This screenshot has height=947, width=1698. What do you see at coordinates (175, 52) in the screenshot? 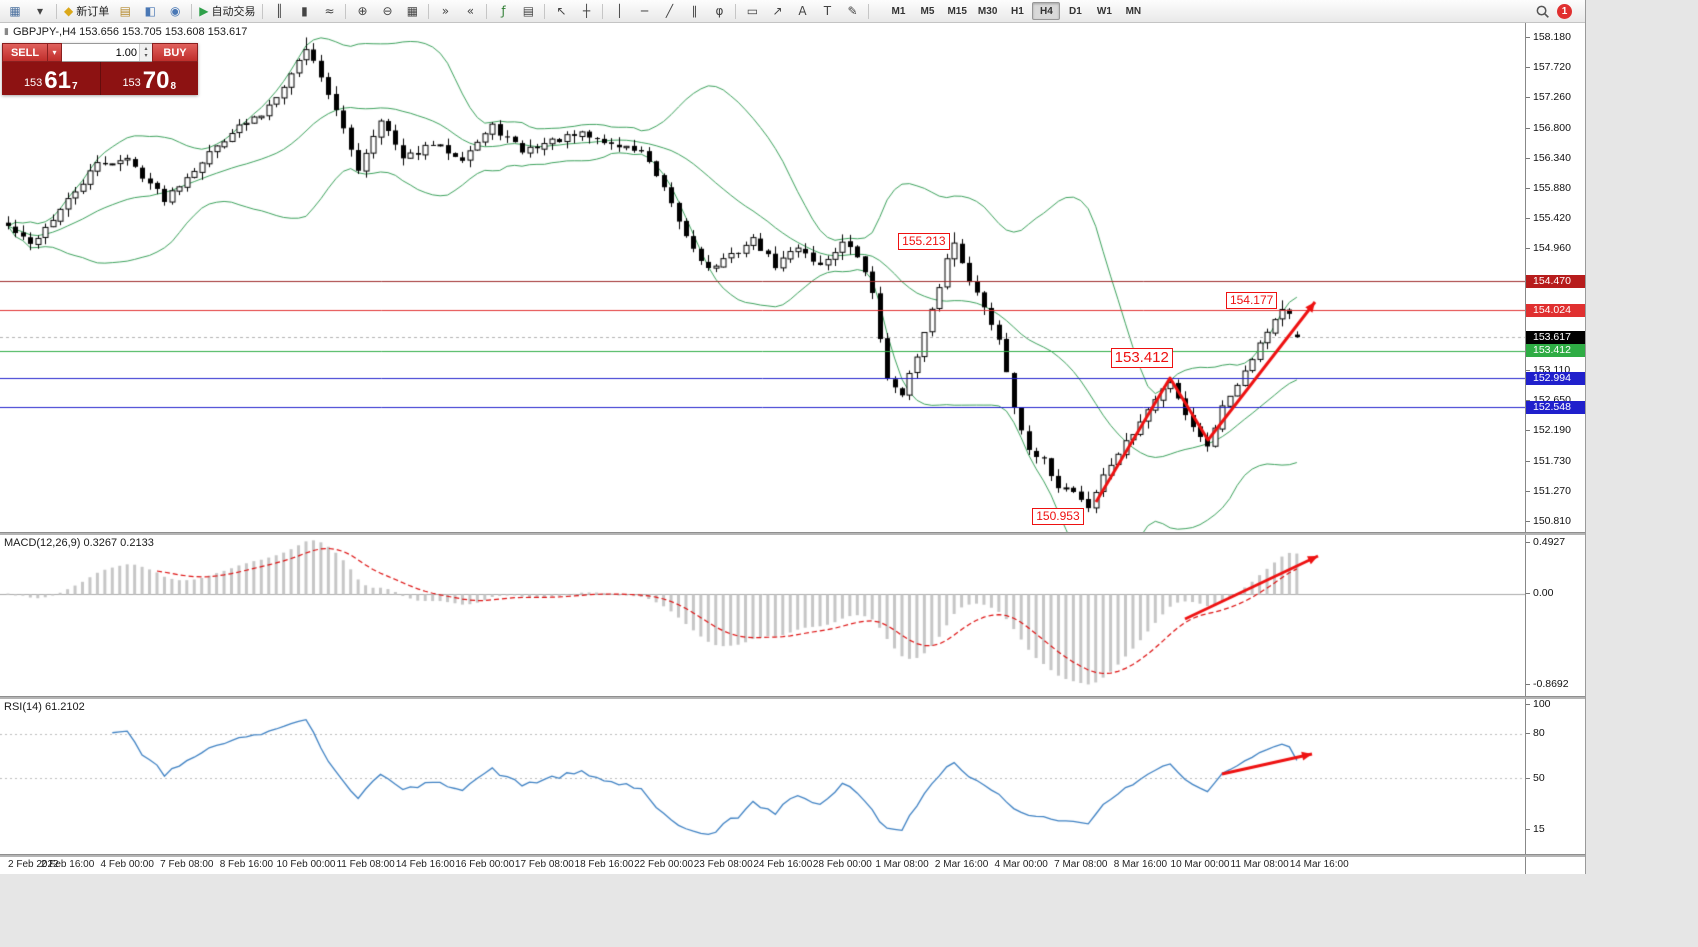
I see `buy-button: BUY` at bounding box center [175, 52].